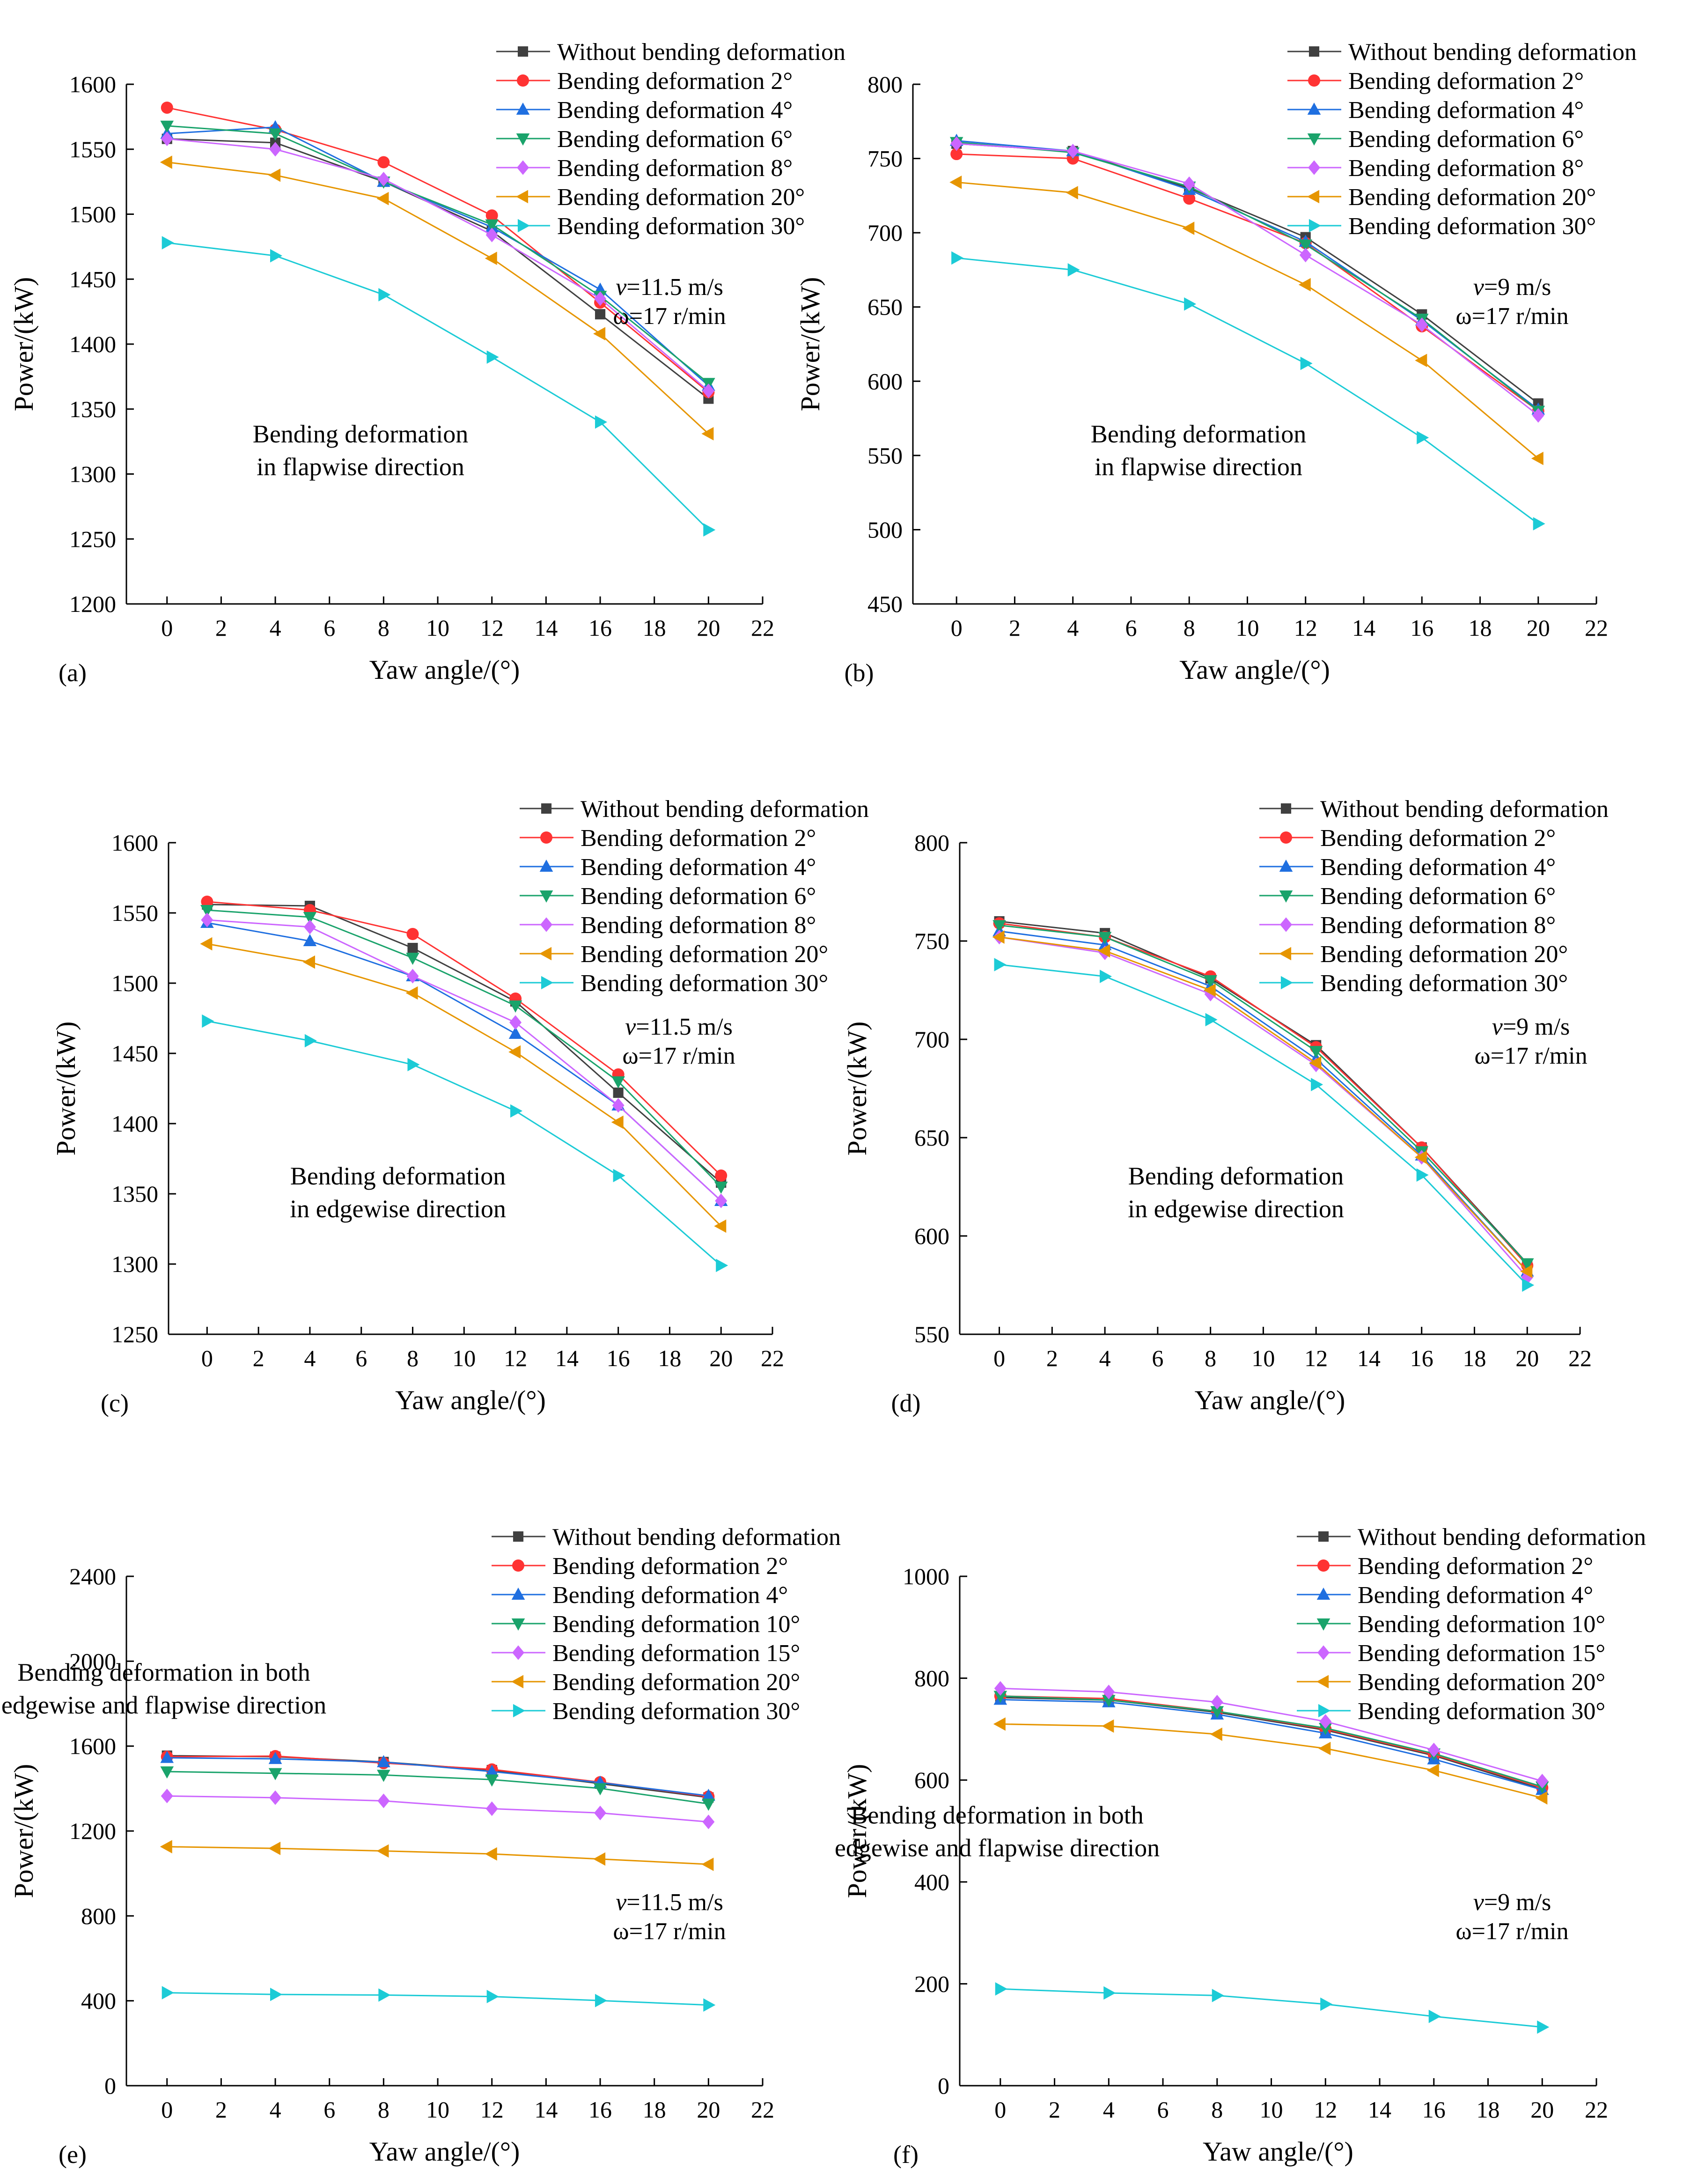 This screenshot has height=2184, width=1698. Describe the element at coordinates (676, 1624) in the screenshot. I see `legend-label: Bending deformation 10°` at that location.